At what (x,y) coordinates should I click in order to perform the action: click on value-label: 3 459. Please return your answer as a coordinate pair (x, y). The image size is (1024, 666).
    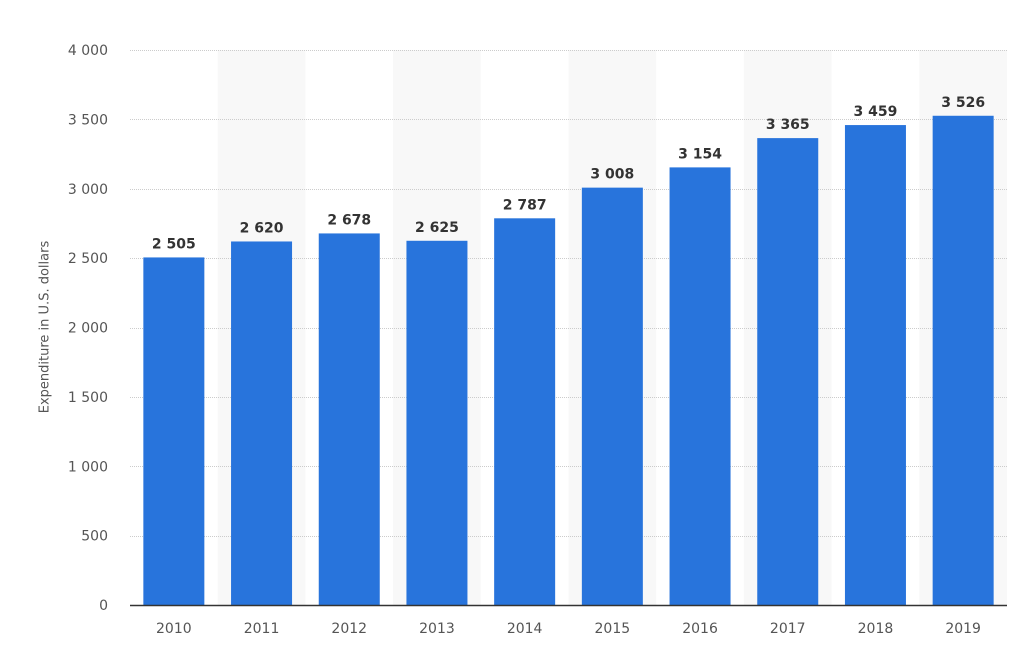
    Looking at the image, I should click on (876, 112).